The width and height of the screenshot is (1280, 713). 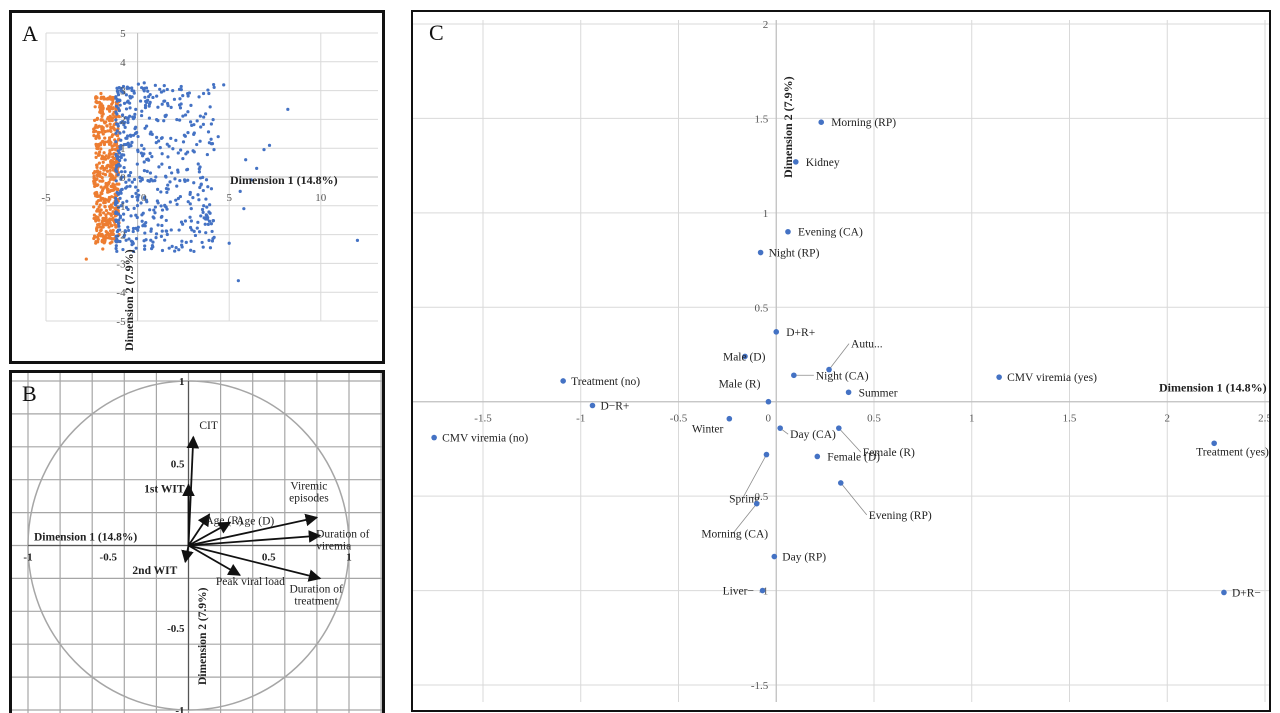 What do you see at coordinates (744, 500) in the screenshot?
I see `point-label: Spring` at bounding box center [744, 500].